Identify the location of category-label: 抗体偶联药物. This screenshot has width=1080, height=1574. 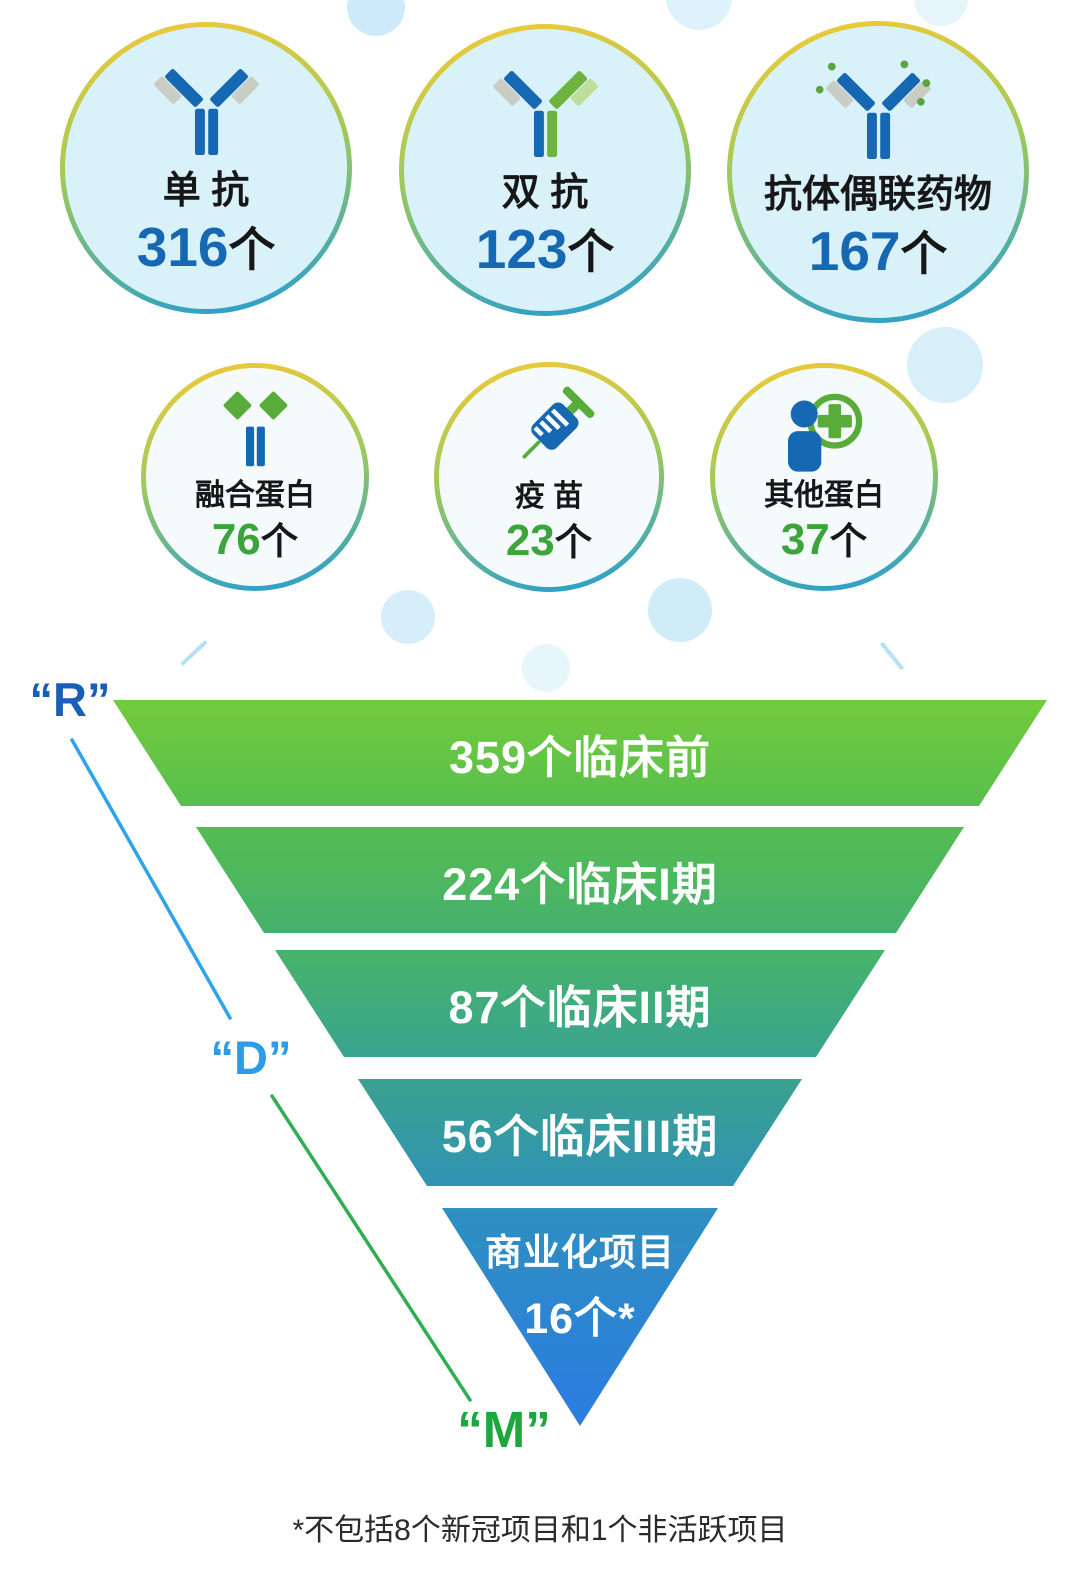
(877, 195).